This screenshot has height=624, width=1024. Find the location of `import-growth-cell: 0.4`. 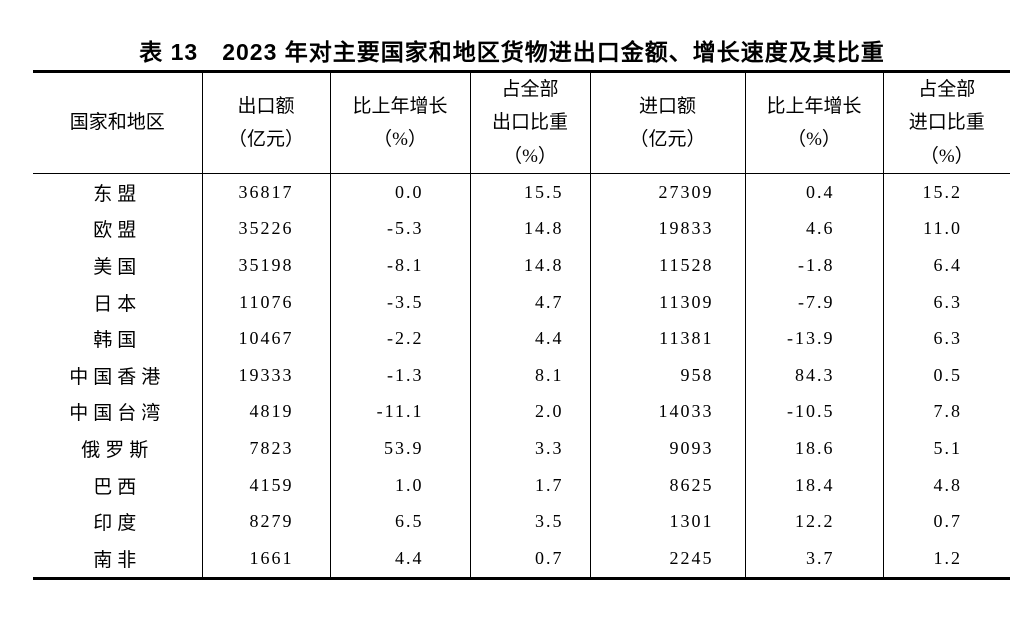

import-growth-cell: 0.4 is located at coordinates (814, 192).